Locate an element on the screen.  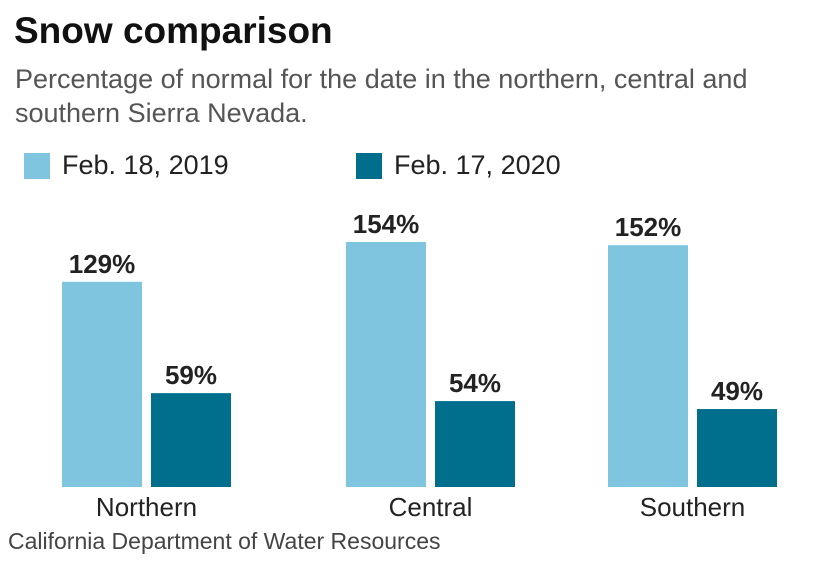
legend-item-2020: Feb. 17, 2020 is located at coordinates (458, 165).